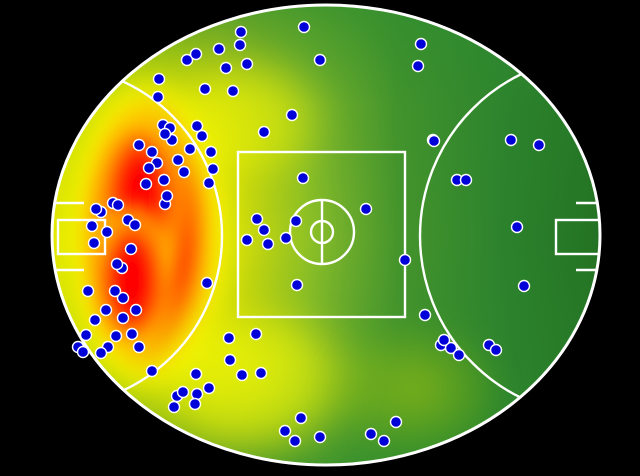 The image size is (640, 476). What do you see at coordinates (132, 280) in the screenshot?
I see `heat-hotspot-core-lower` at bounding box center [132, 280].